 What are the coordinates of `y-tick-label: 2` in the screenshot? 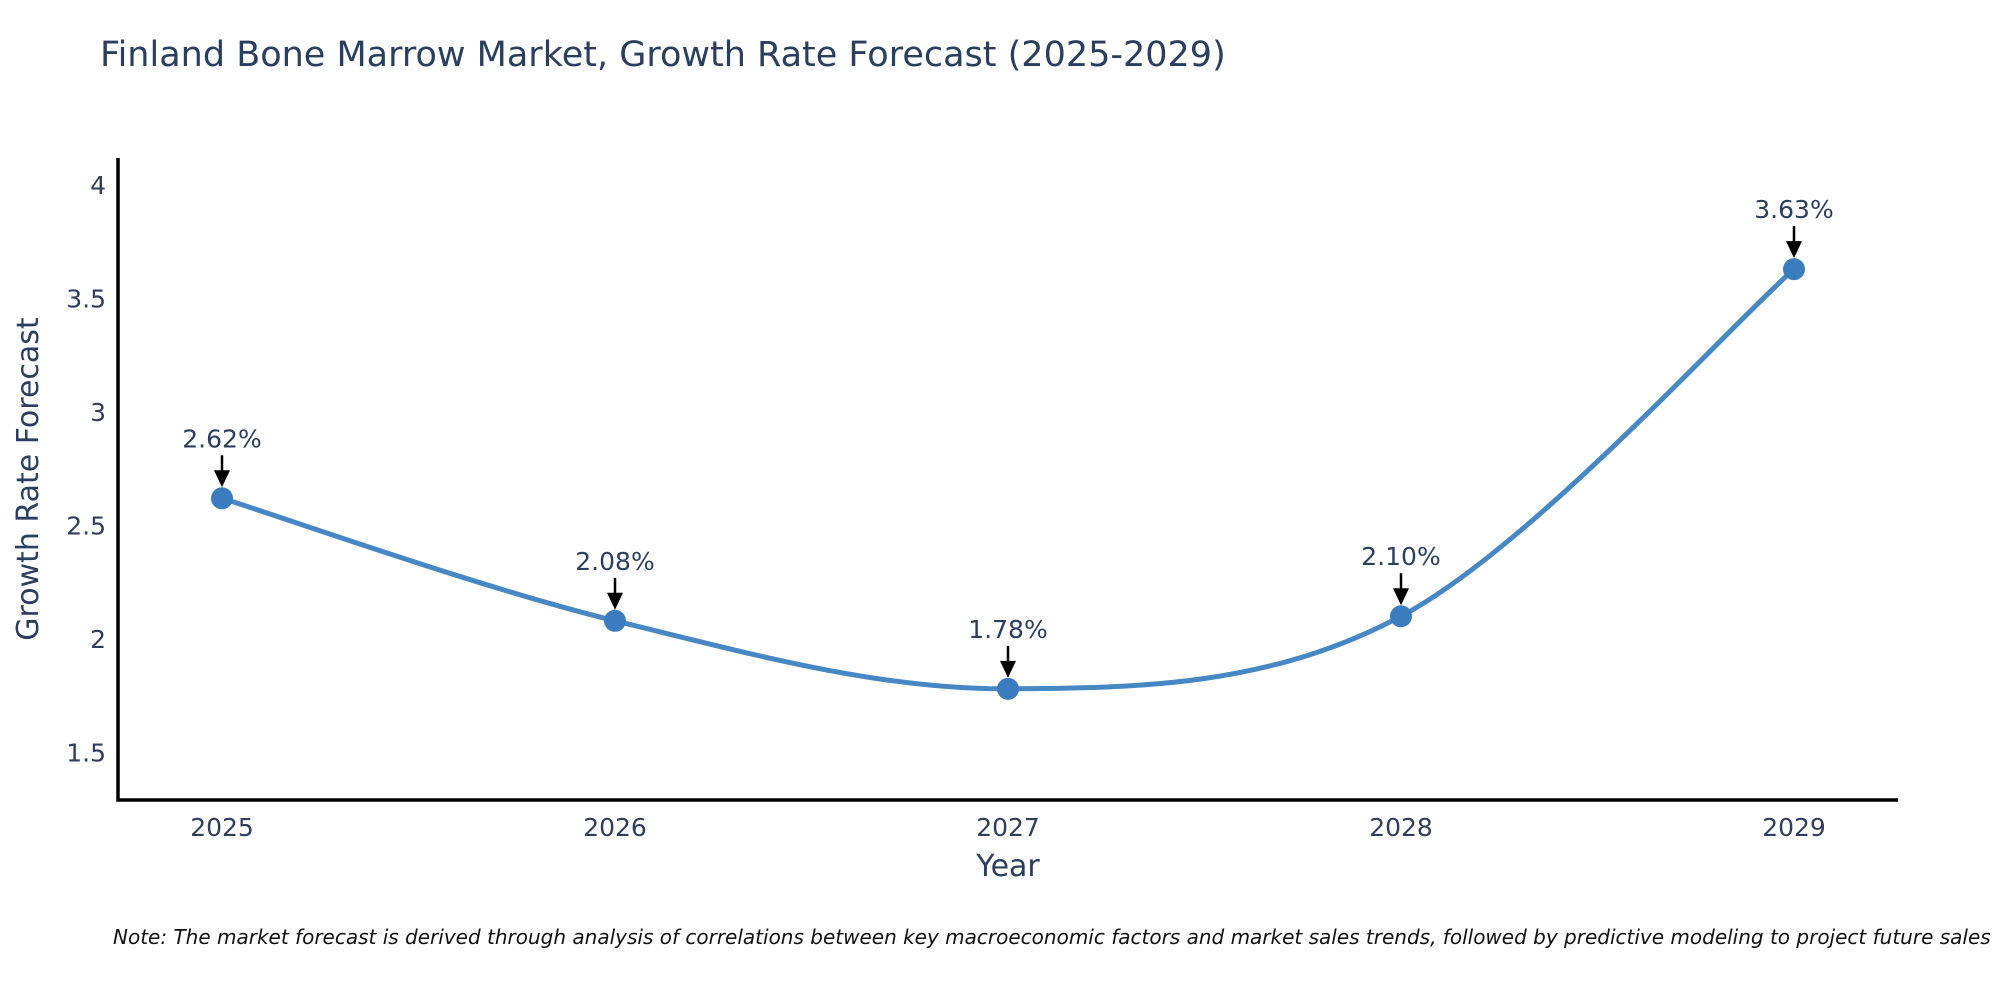 It's located at (98, 639).